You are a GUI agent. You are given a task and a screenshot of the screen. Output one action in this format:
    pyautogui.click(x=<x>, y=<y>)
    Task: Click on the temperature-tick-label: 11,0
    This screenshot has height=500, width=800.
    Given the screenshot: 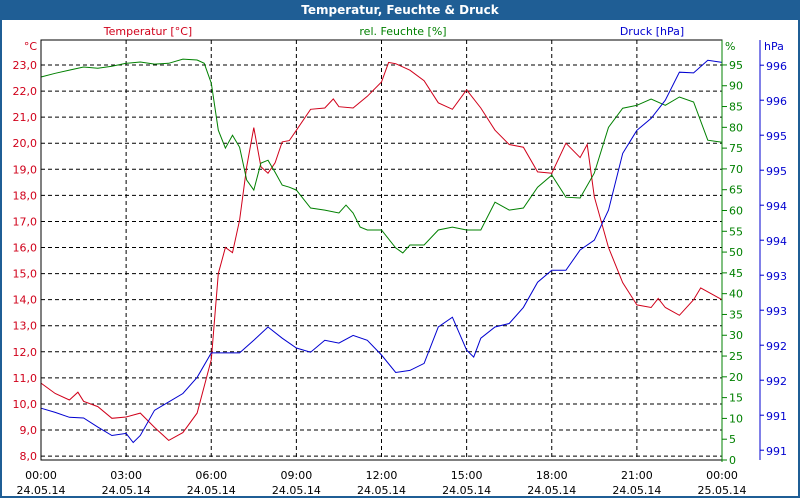 What is the action you would take?
    pyautogui.click(x=25, y=378)
    